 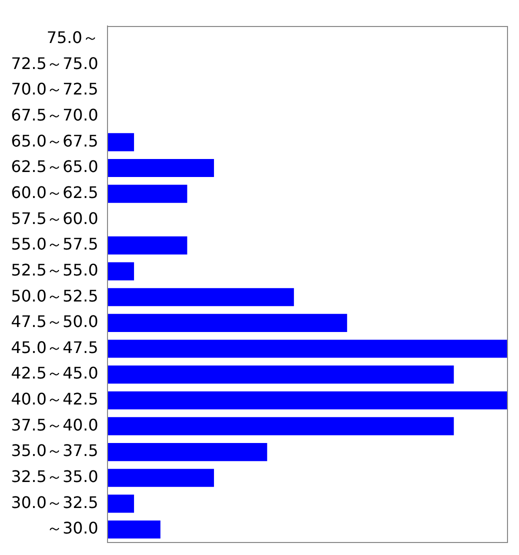 What do you see at coordinates (72, 528) in the screenshot?
I see `y-tick-label: ～30.0` at bounding box center [72, 528].